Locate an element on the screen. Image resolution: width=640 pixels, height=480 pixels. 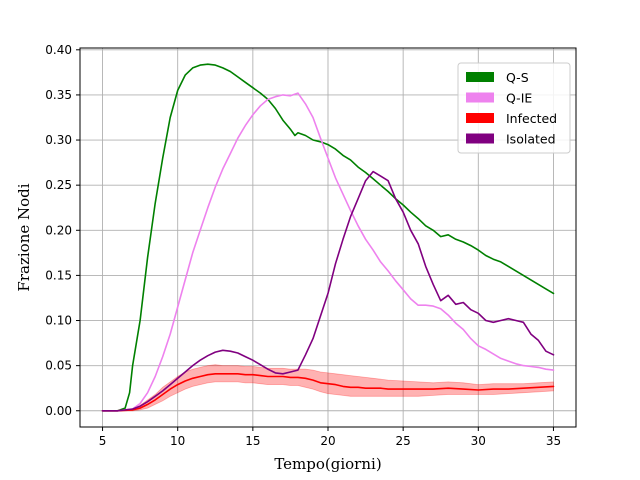
x-axis-title: Tempo(giorni) is located at coordinates (327, 464).